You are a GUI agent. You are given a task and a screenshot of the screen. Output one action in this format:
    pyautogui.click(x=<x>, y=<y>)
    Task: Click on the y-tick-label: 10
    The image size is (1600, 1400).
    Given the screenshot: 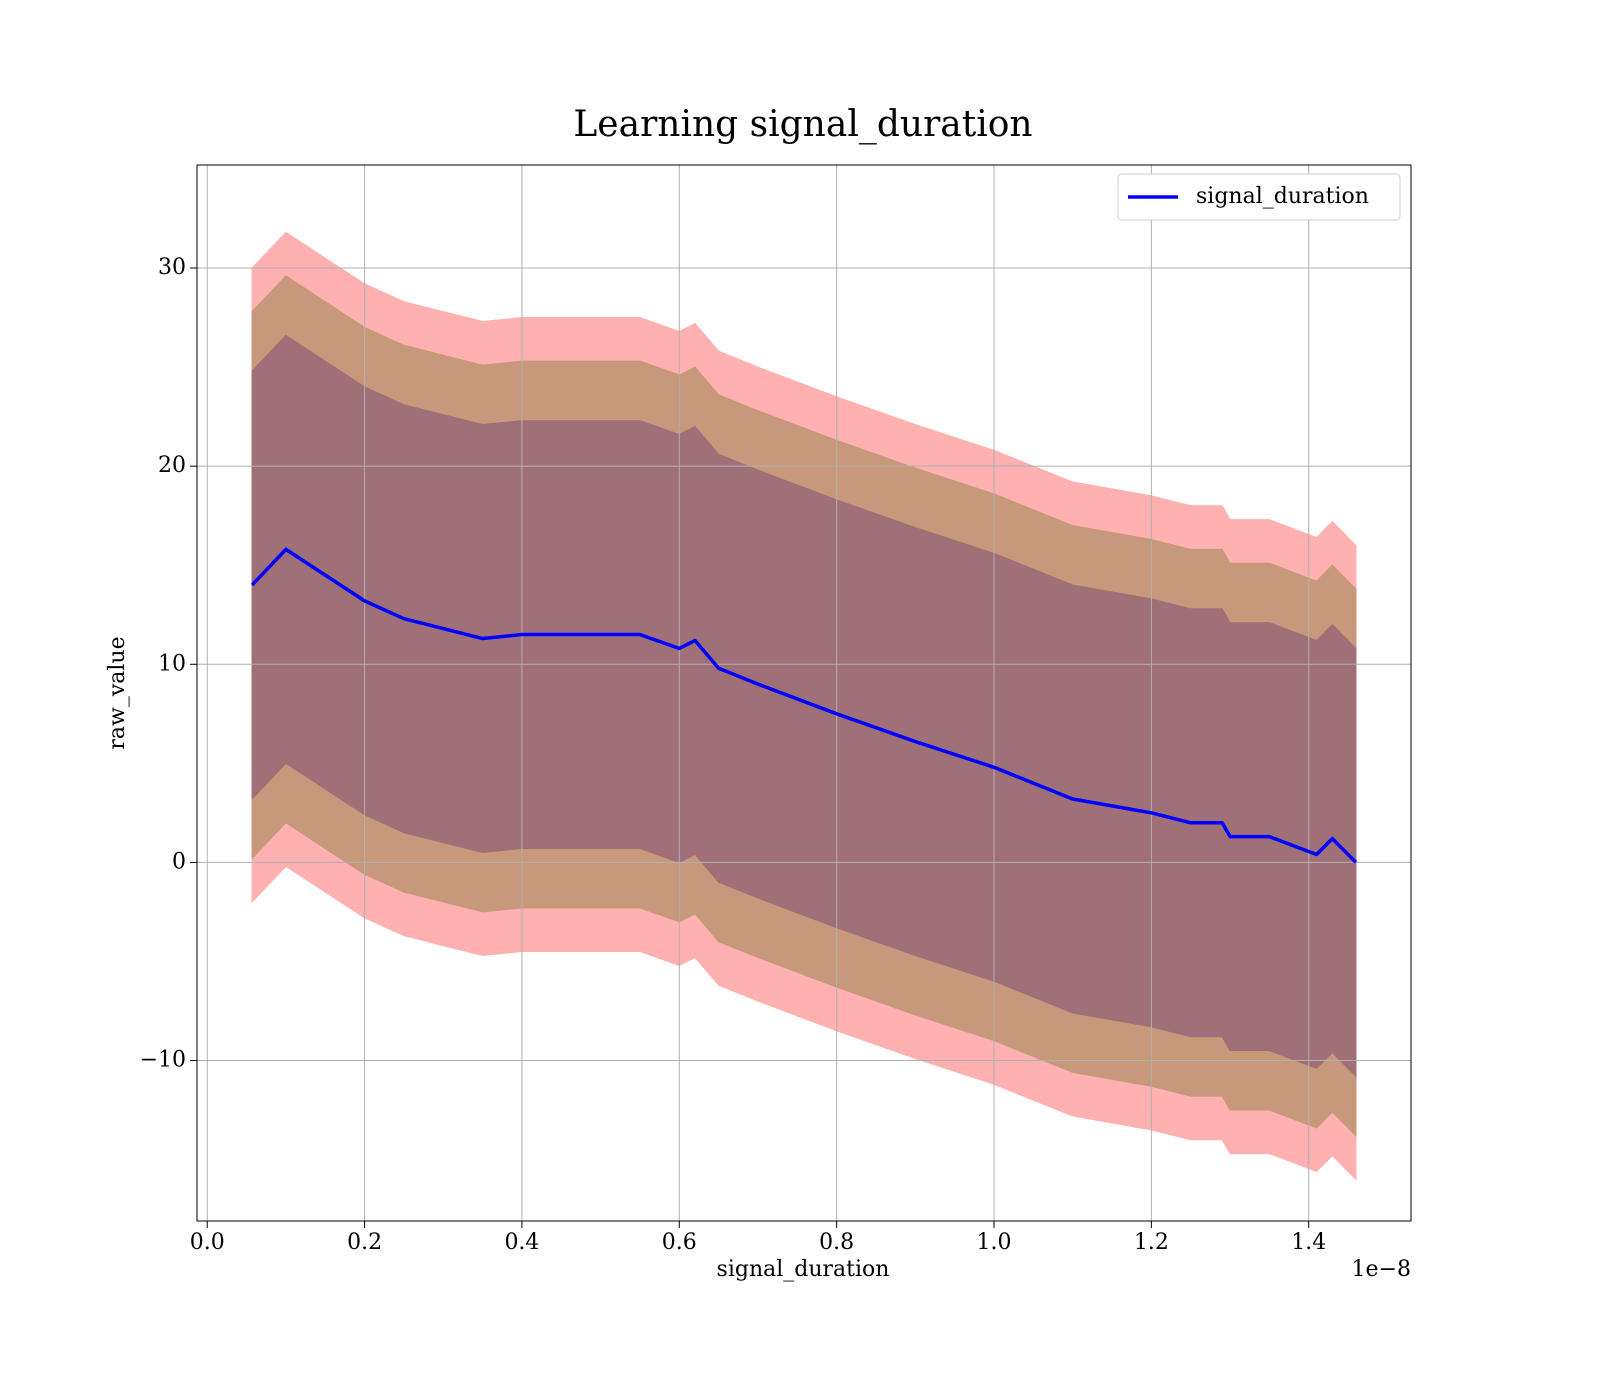 What is the action you would take?
    pyautogui.click(x=172, y=663)
    